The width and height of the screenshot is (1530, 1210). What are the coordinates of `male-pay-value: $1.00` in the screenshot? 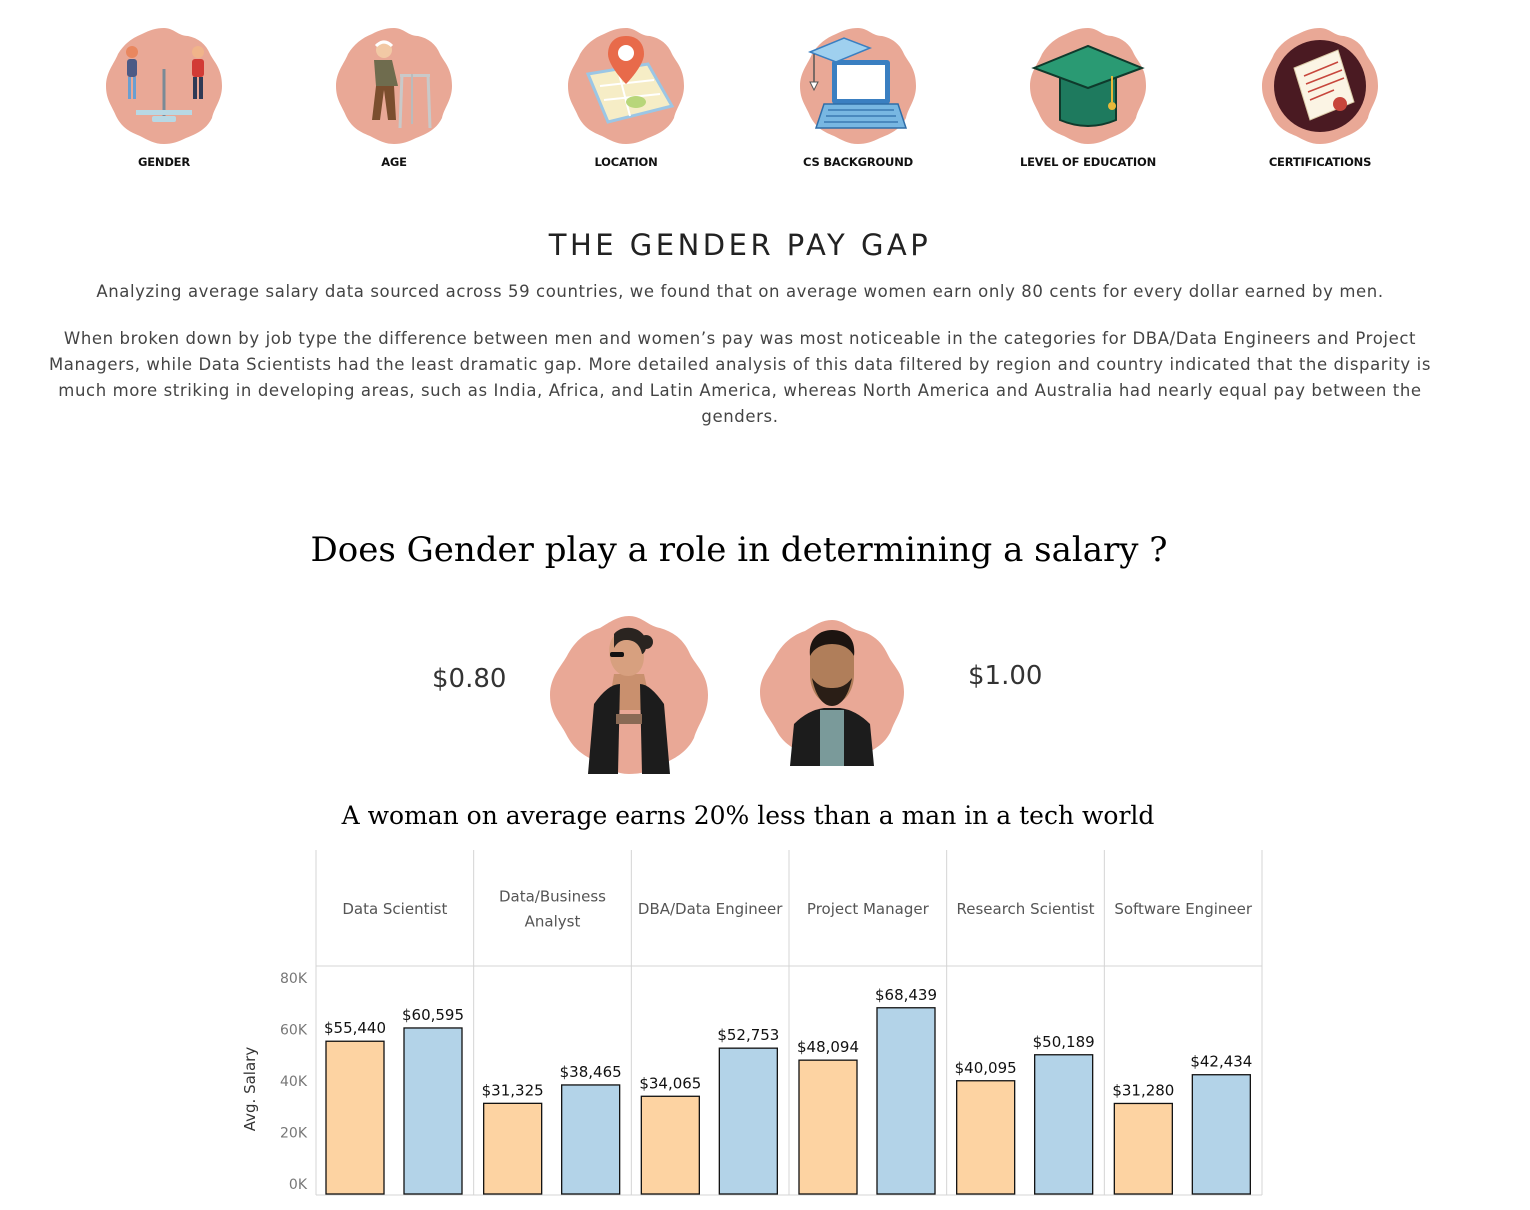 It's located at (1005, 676).